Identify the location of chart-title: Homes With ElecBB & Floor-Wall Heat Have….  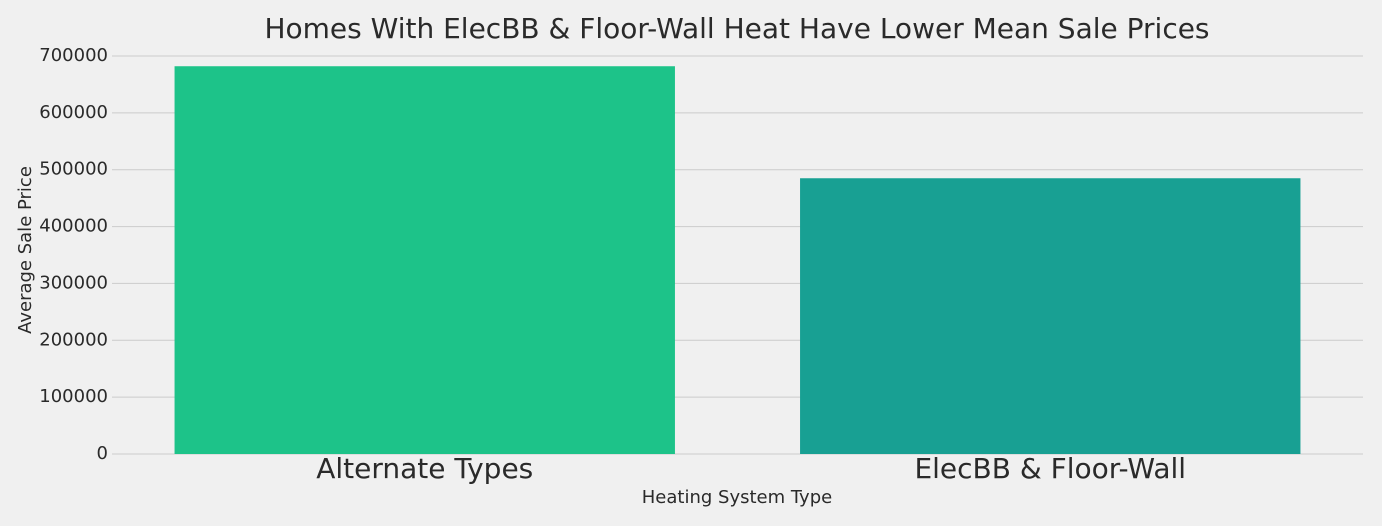
(736, 28).